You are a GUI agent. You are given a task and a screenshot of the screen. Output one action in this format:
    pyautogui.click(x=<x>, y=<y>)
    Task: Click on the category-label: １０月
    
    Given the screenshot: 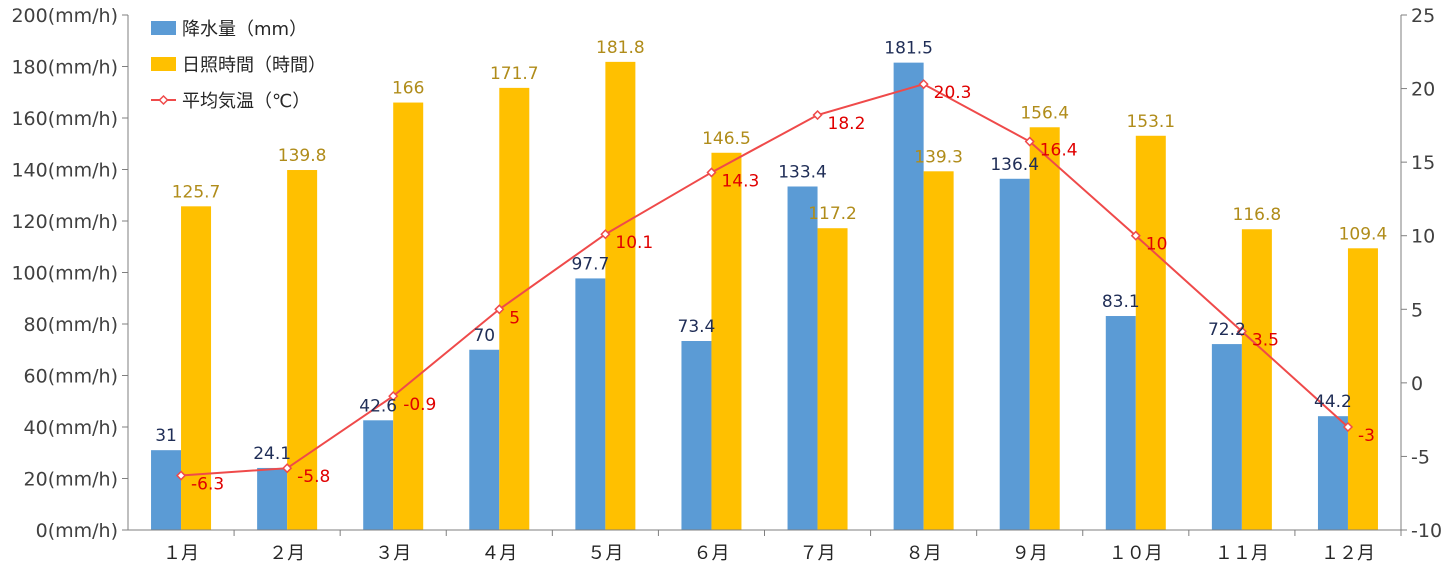 What is the action you would take?
    pyautogui.click(x=1136, y=553)
    